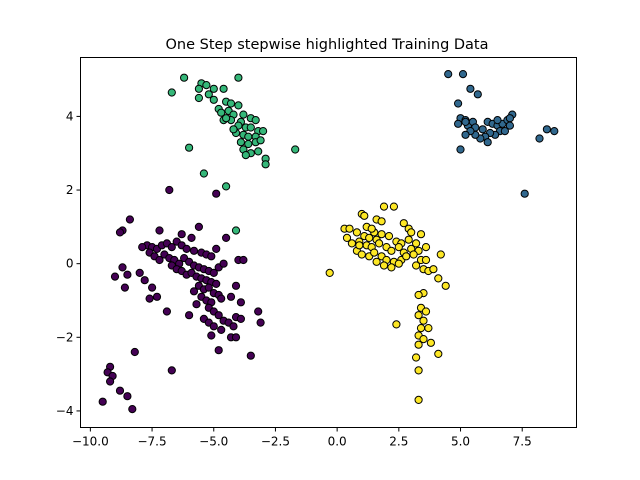 The image size is (640, 480). I want to click on y-tick-label: 0, so click(70, 264).